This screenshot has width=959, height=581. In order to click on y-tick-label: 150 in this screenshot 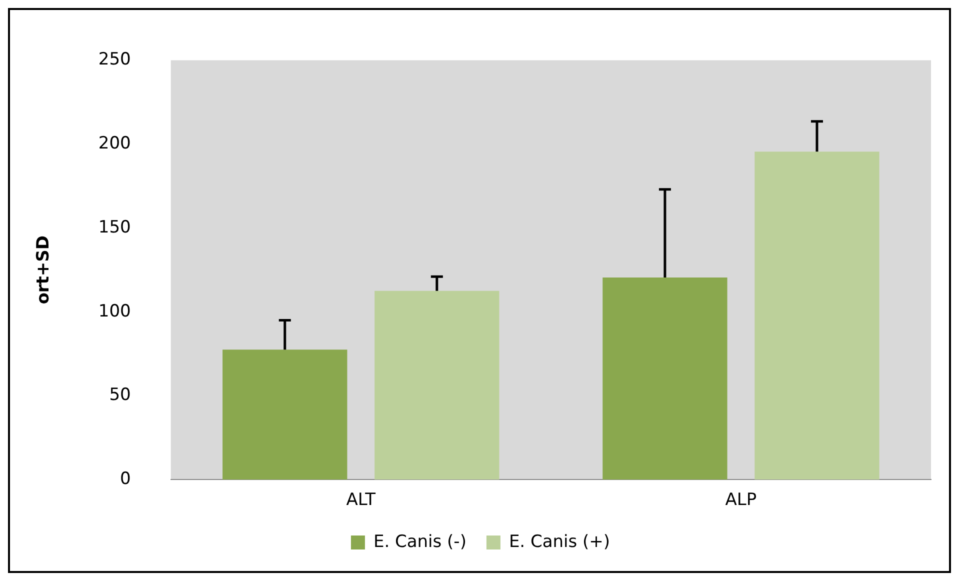, I will do `click(114, 227)`.